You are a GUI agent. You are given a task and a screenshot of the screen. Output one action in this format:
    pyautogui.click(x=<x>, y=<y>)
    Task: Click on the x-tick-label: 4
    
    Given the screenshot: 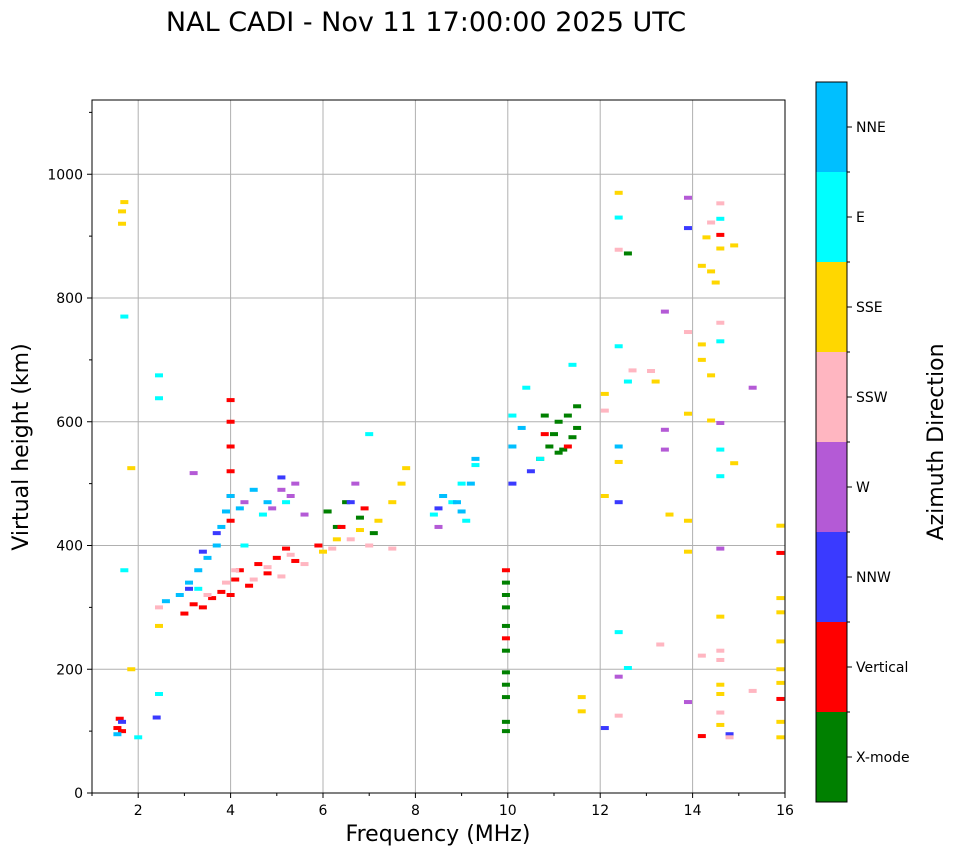 What is the action you would take?
    pyautogui.click(x=230, y=811)
    